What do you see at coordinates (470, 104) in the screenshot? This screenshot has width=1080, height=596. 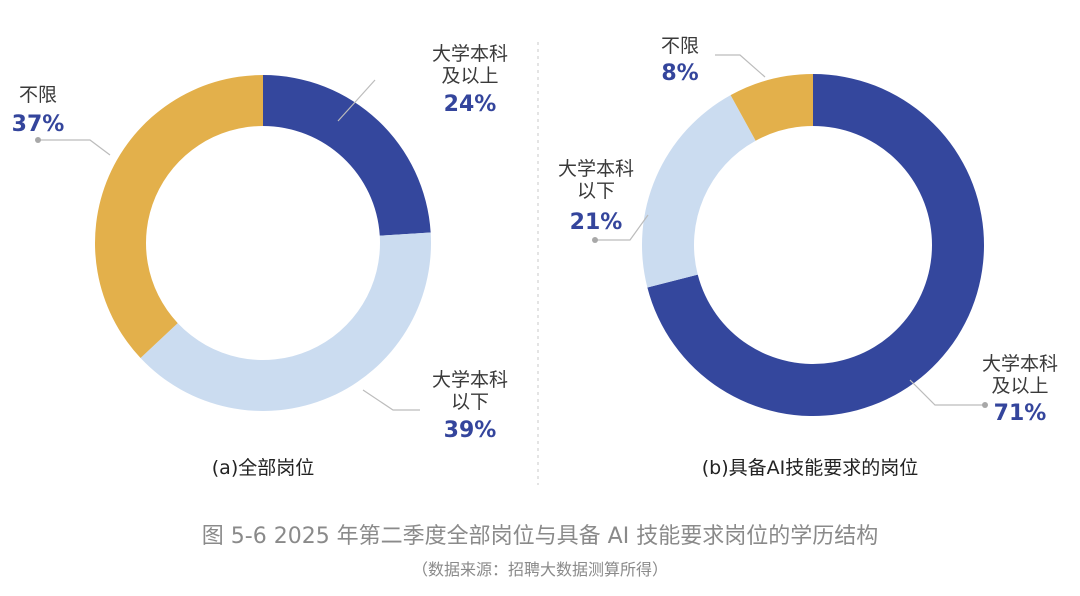 I see `donut-a-value-above-bachelor: 24%` at bounding box center [470, 104].